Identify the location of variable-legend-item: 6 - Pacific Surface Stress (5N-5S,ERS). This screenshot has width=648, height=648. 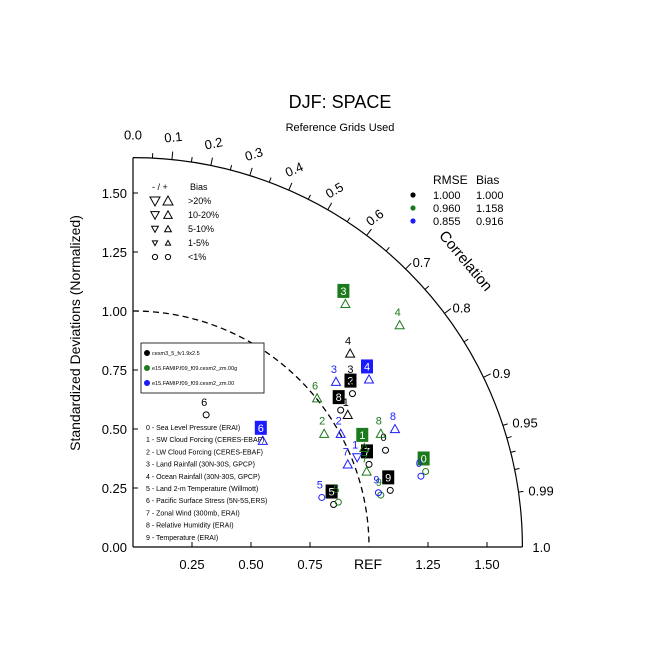
(206, 501).